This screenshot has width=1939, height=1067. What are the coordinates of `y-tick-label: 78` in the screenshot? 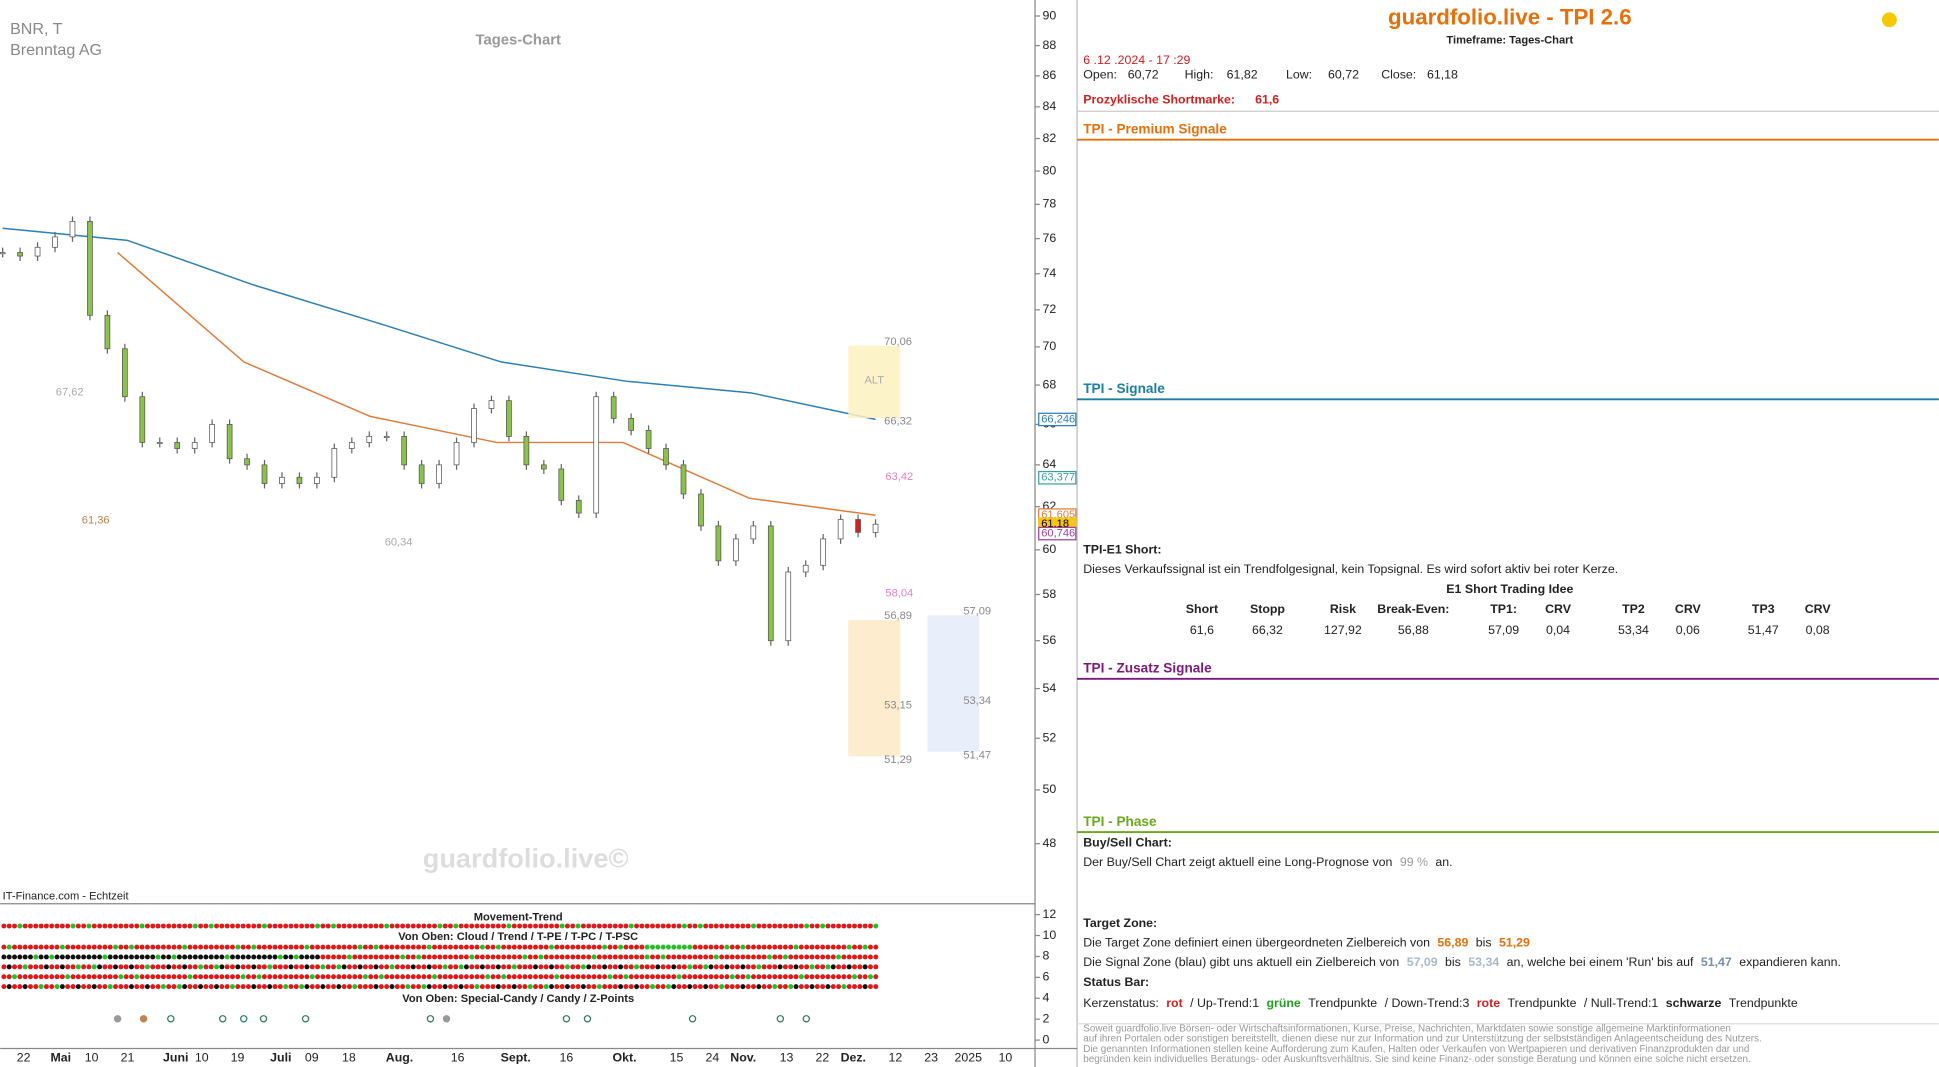 It's located at (1049, 204).